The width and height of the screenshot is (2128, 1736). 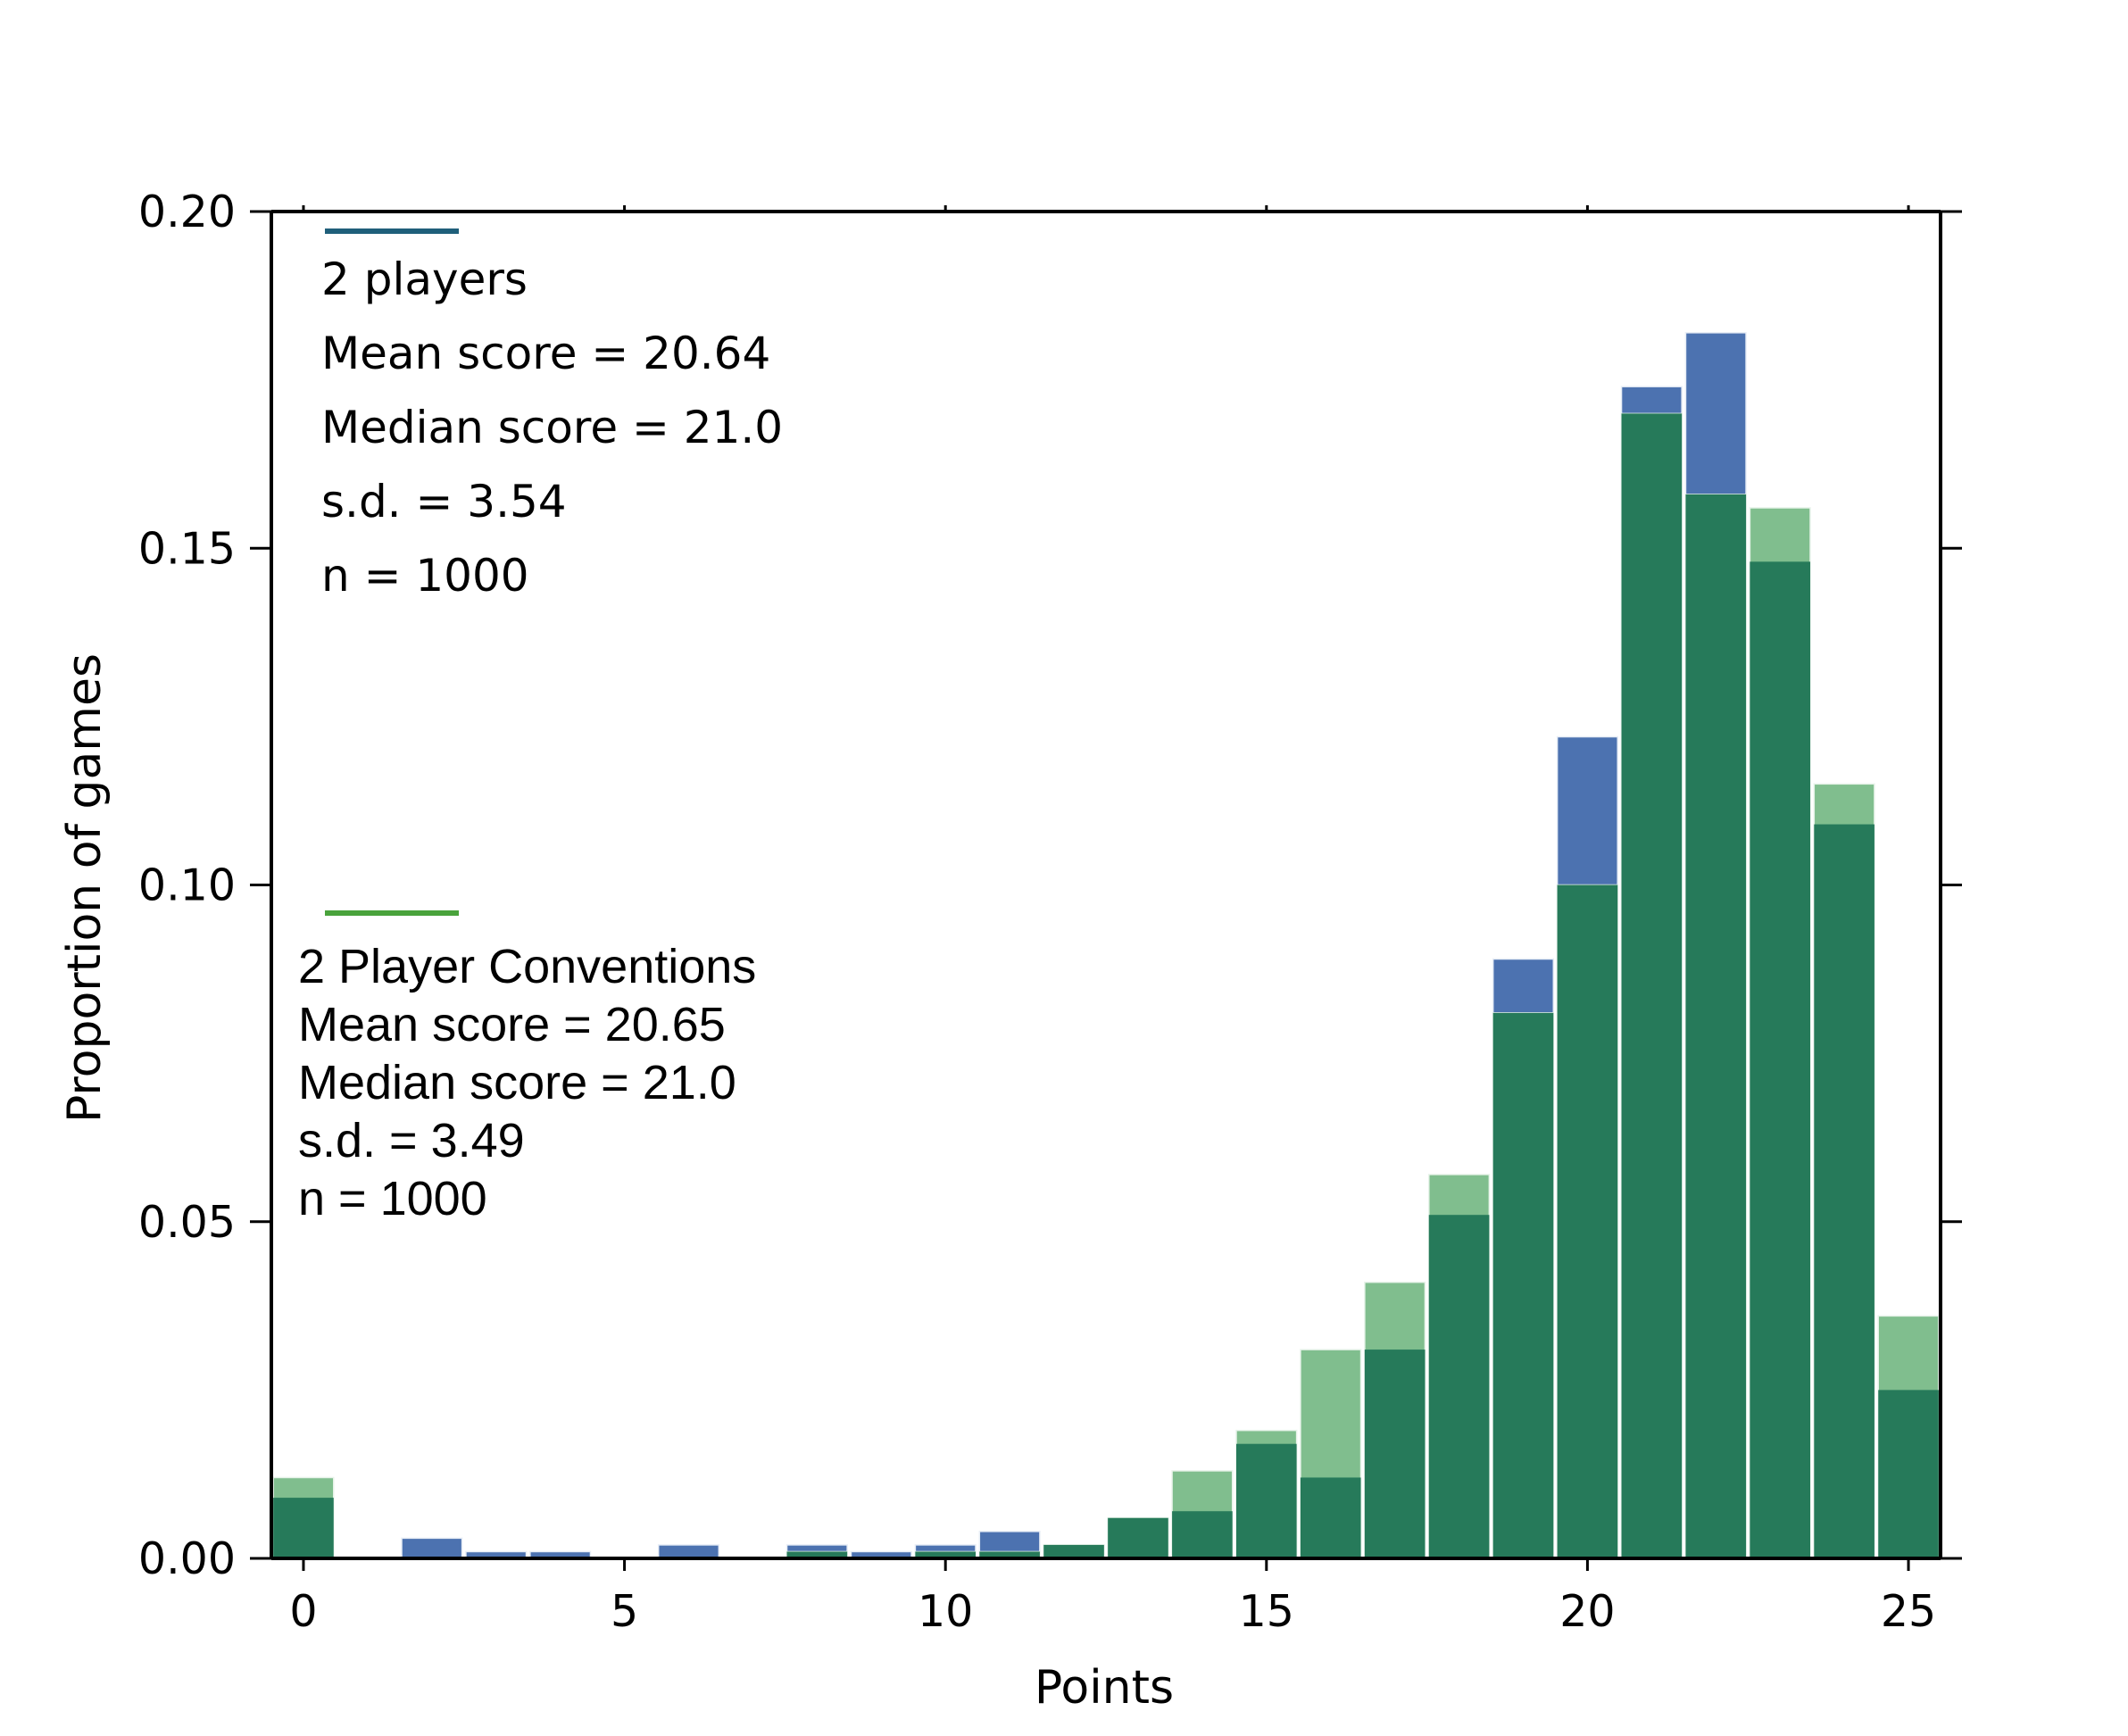 I want to click on x-tick-label-0: 0, so click(x=303, y=1611).